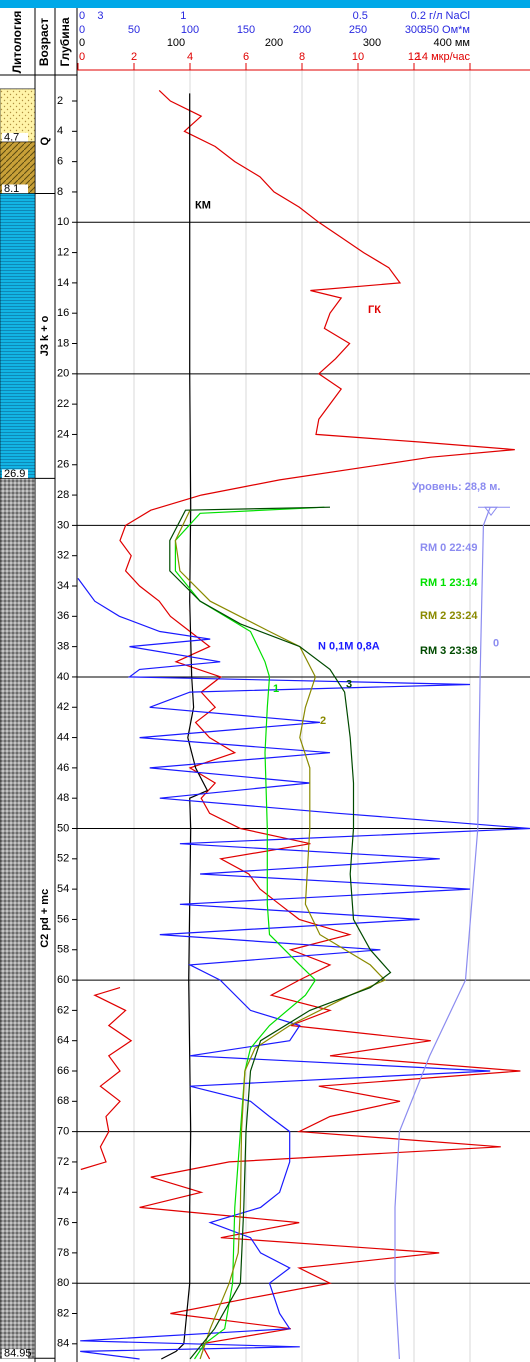 This screenshot has height=1362, width=530. What do you see at coordinates (246, 57) in the screenshot?
I see `scale-label: 6` at bounding box center [246, 57].